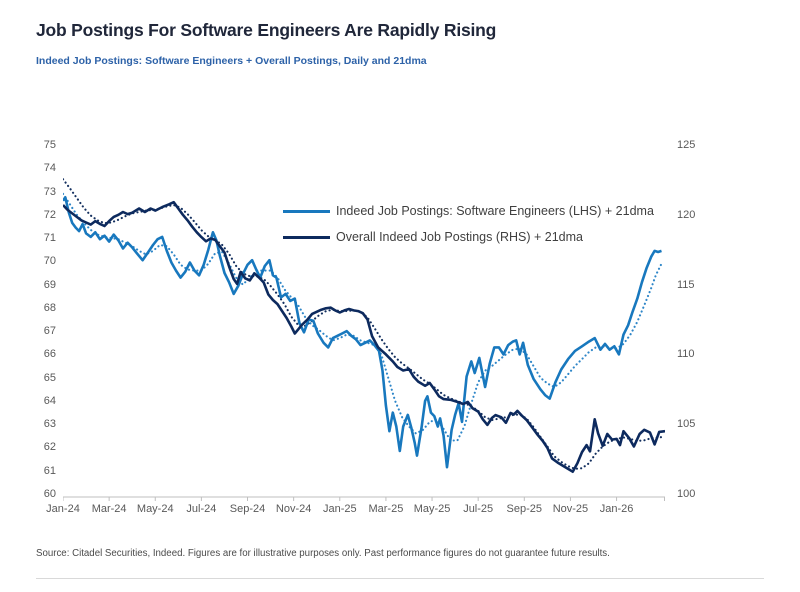 The height and width of the screenshot is (592, 800). Describe the element at coordinates (686, 354) in the screenshot. I see `right-axis-tick-label: 110` at that location.